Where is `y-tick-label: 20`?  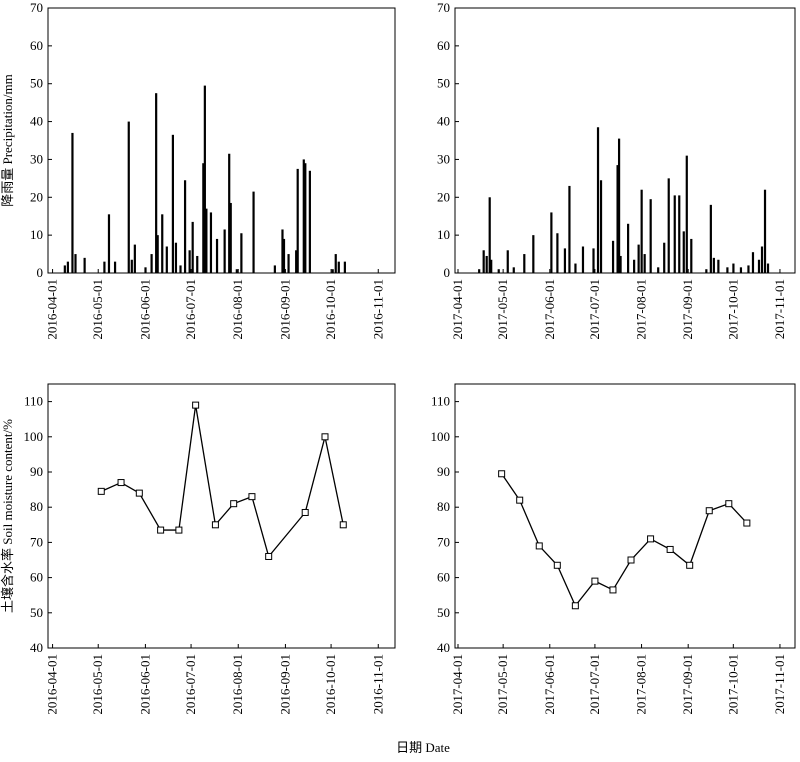
y-tick-label: 20 is located at coordinates (36, 196).